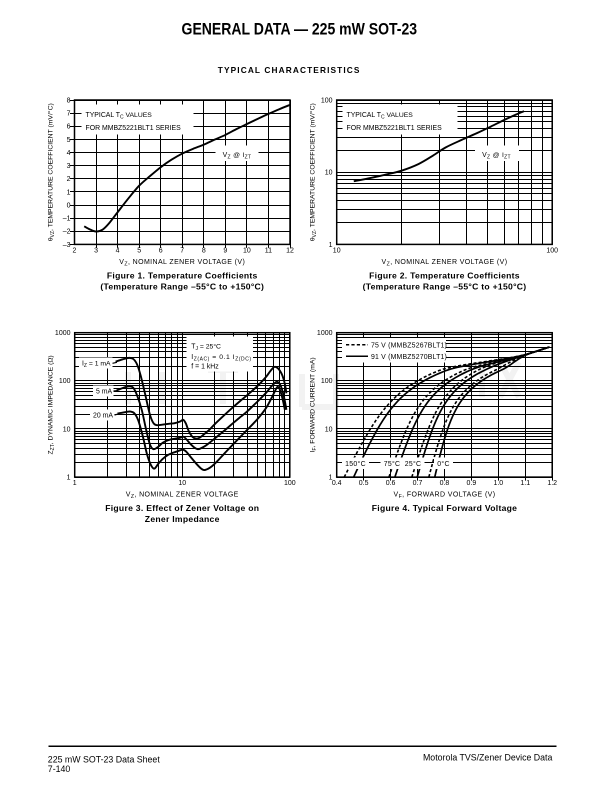 The width and height of the screenshot is (612, 792). I want to click on svg-text: 0.5, so click(364, 483).